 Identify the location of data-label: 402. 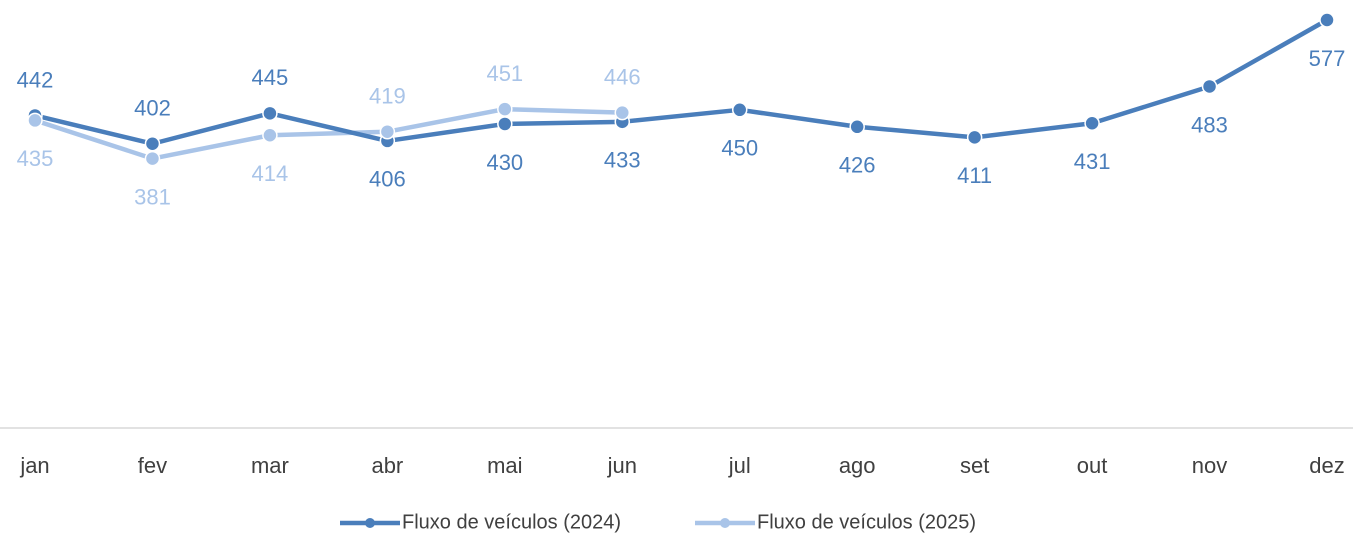
(152, 108).